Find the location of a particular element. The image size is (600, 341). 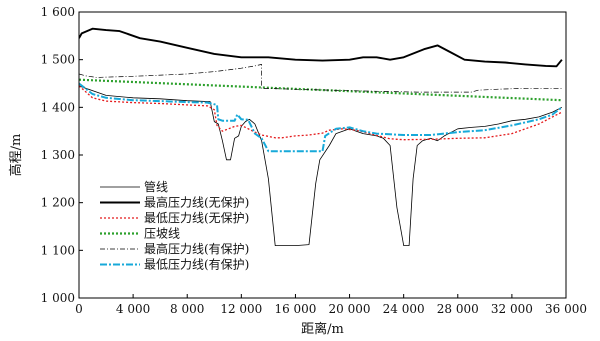

y-tick-label: 1 300 is located at coordinates (58, 155).